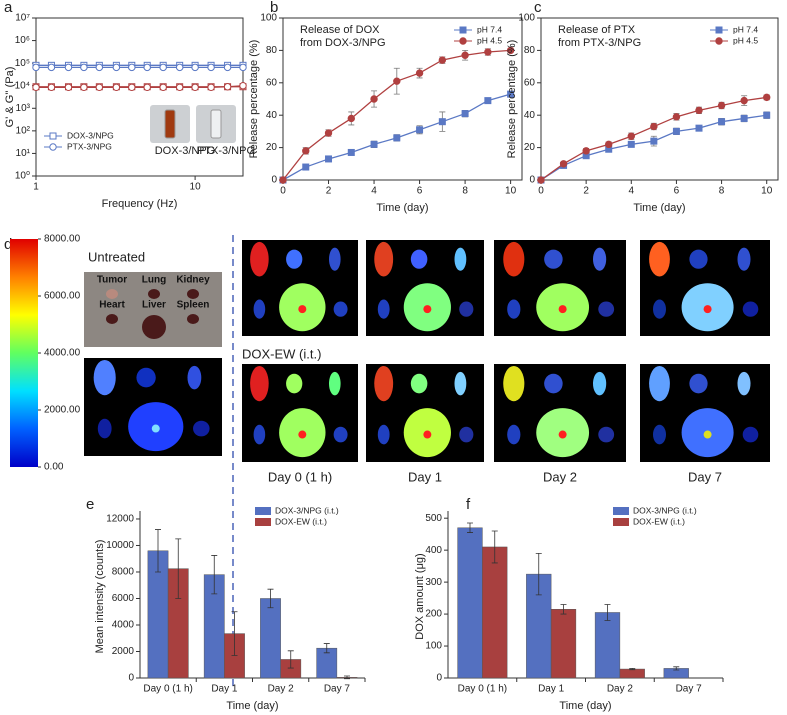 This screenshot has height=715, width=787. I want to click on annotation: PTX-3/NPG, so click(226, 151).